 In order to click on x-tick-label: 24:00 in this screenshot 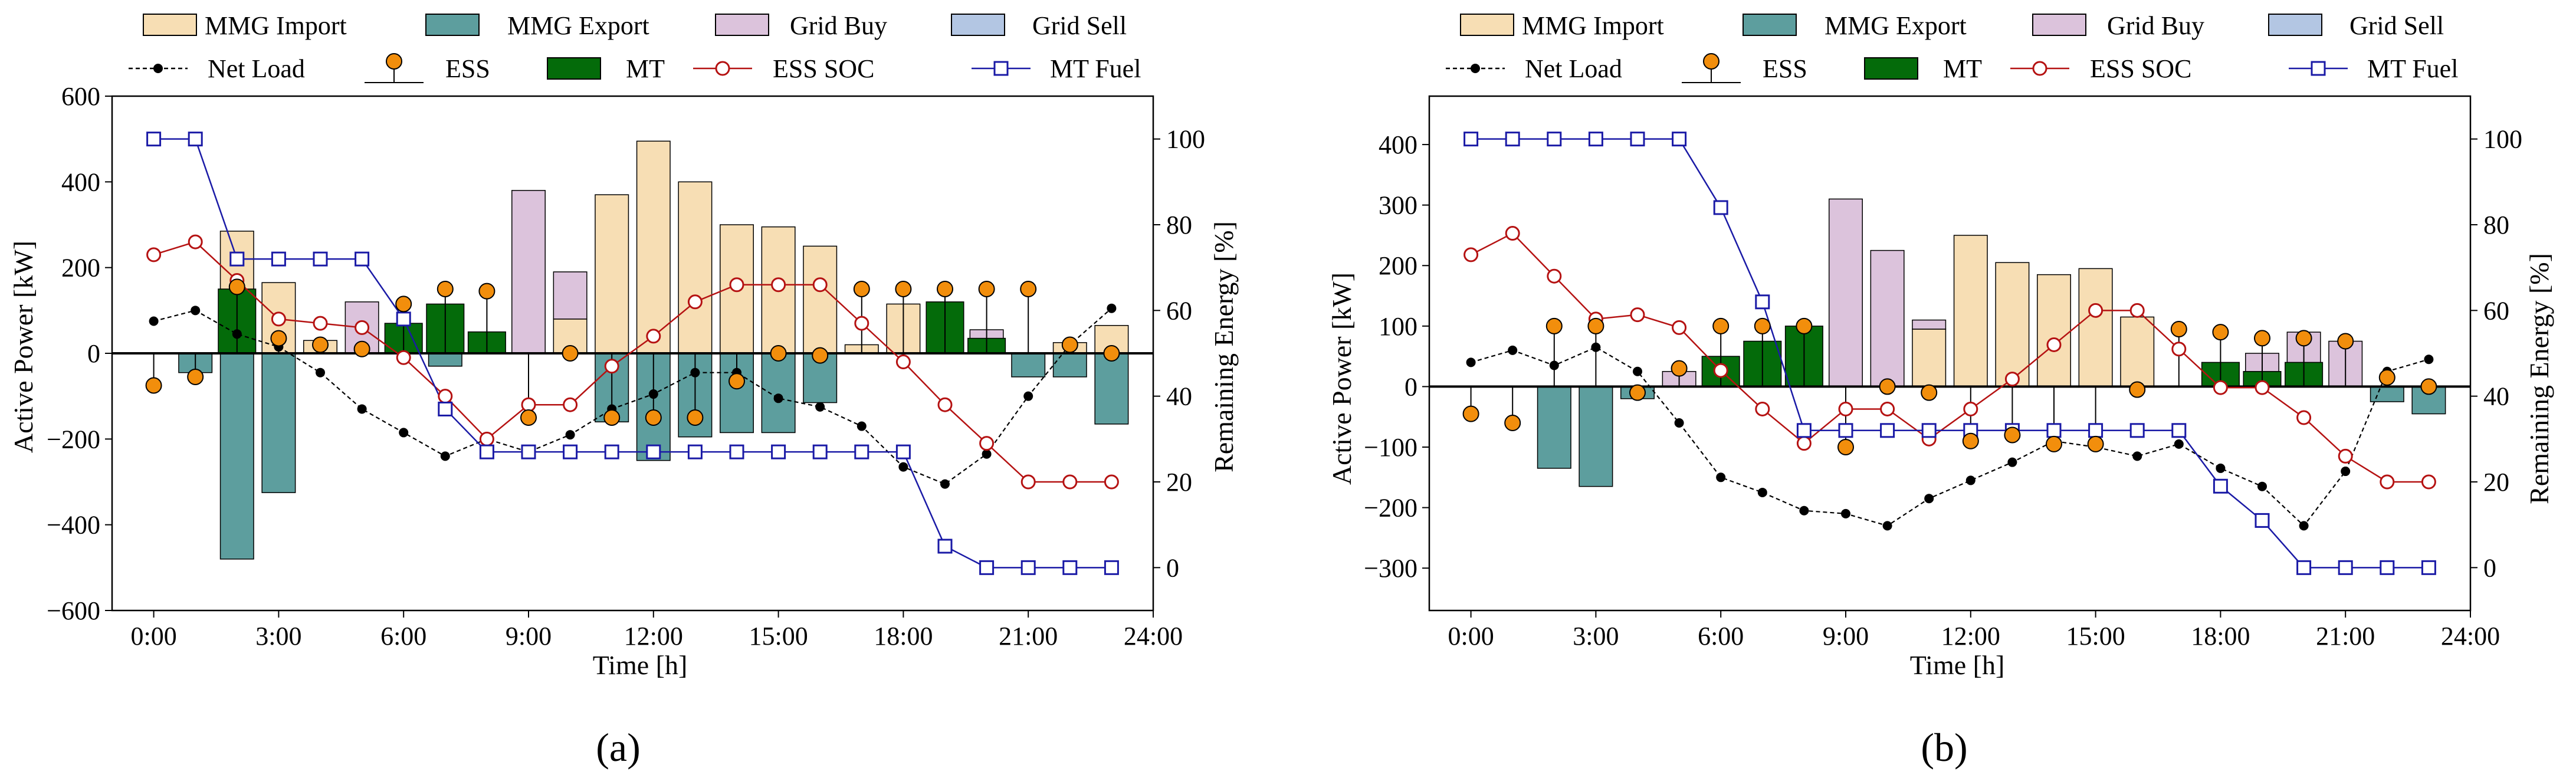, I will do `click(1153, 636)`.